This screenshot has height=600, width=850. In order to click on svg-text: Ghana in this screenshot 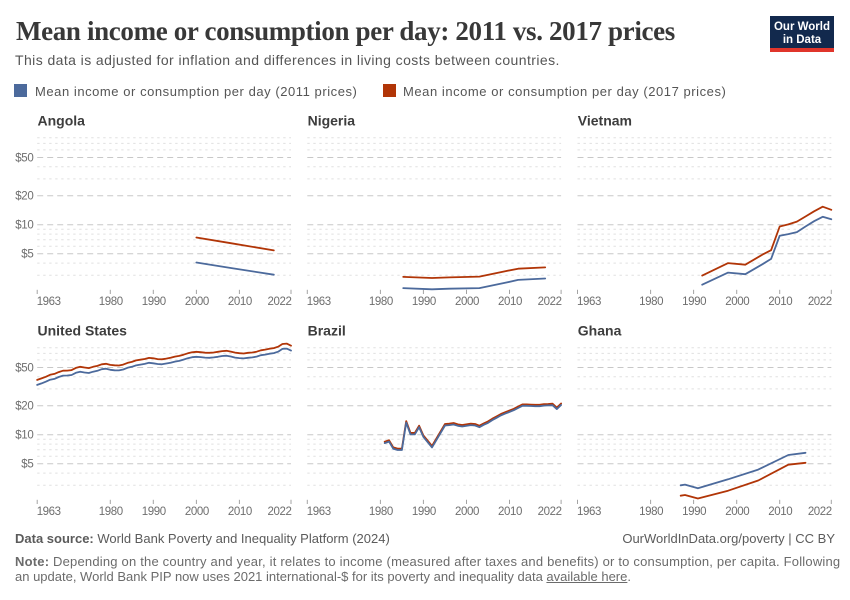, I will do `click(600, 331)`.